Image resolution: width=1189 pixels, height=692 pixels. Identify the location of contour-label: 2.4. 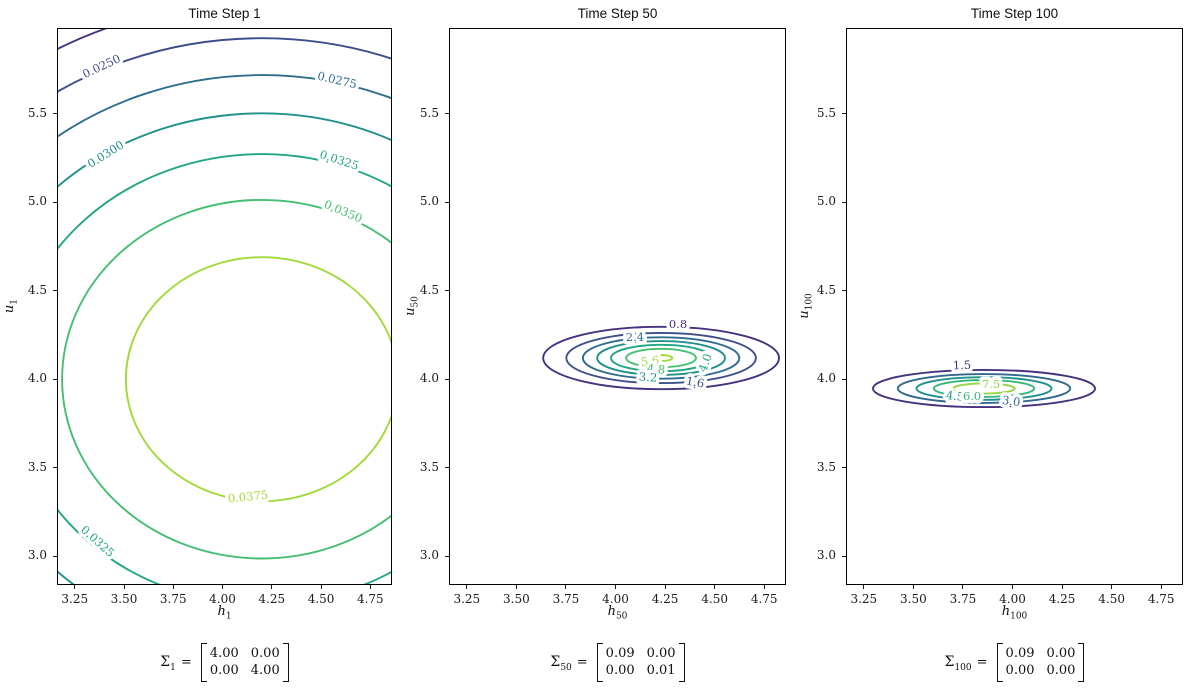
(635, 337).